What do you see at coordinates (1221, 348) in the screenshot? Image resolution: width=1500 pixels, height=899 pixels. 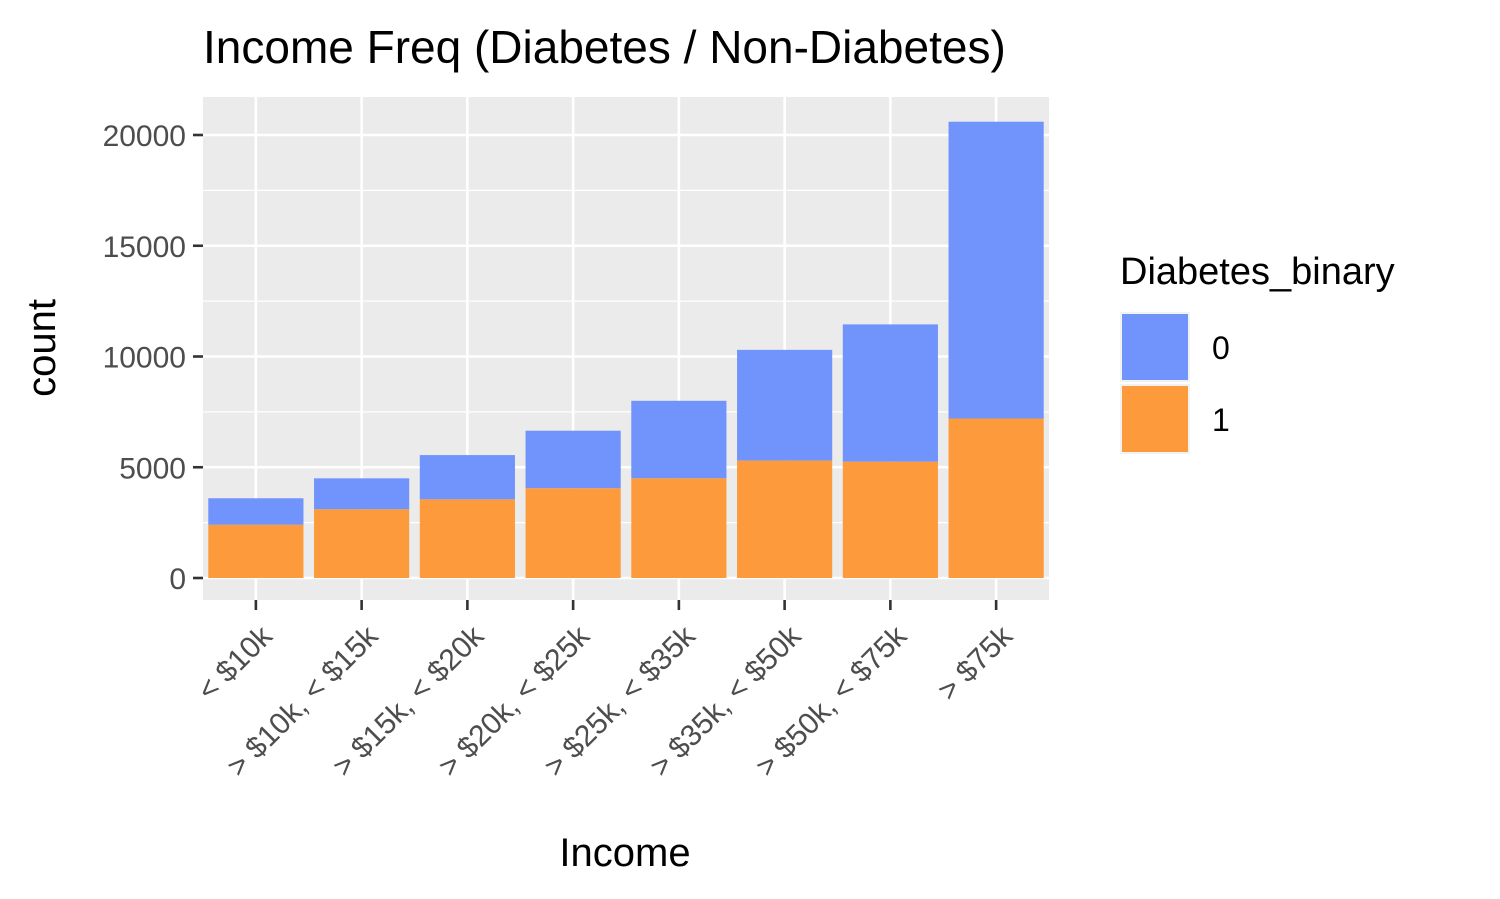 I see `legend-label-0: 0` at bounding box center [1221, 348].